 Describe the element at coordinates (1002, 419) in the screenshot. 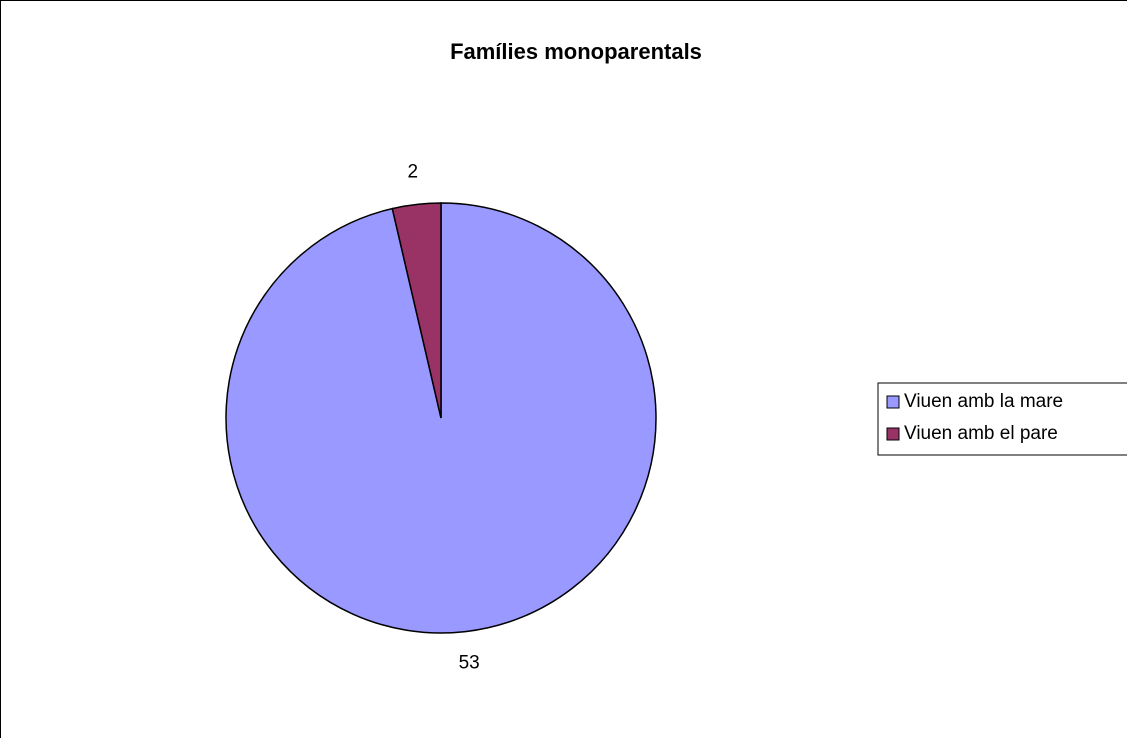

I see `legend-box` at that location.